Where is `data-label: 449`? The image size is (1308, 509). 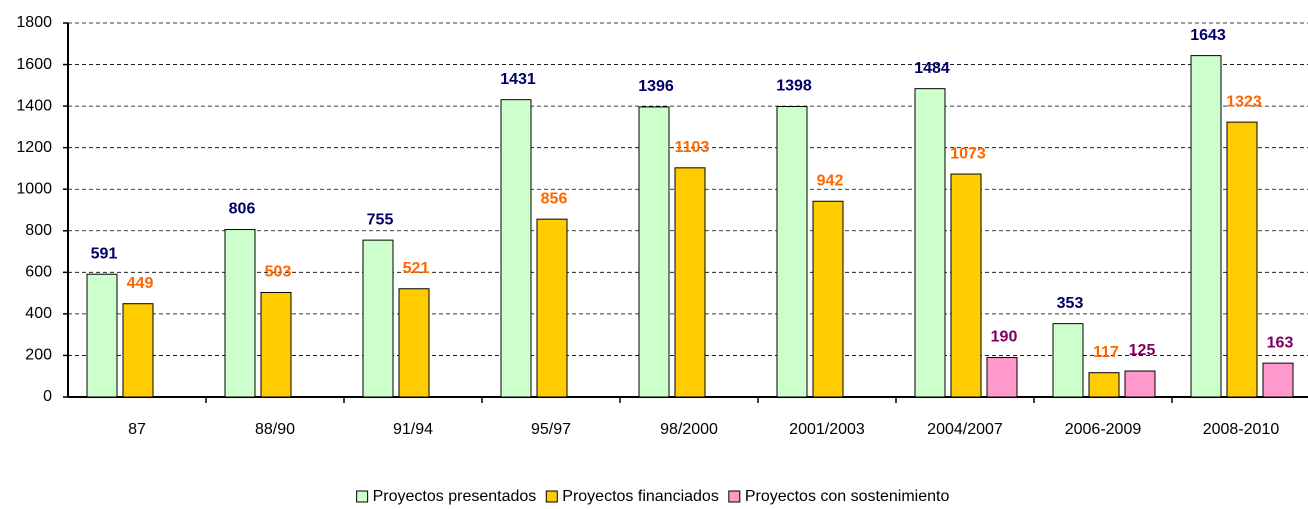
data-label: 449 is located at coordinates (140, 283).